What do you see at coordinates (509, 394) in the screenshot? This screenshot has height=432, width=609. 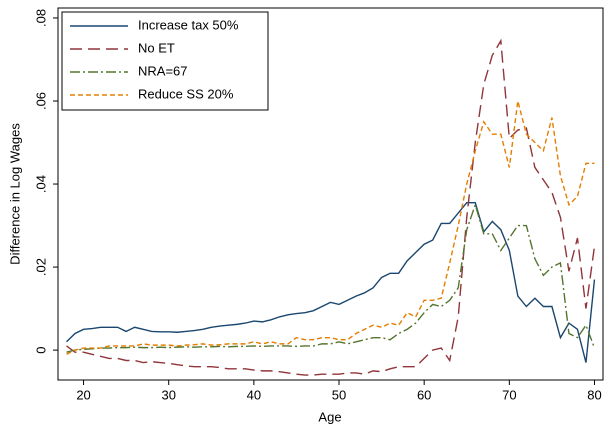 I see `x-tick-label: 70` at bounding box center [509, 394].